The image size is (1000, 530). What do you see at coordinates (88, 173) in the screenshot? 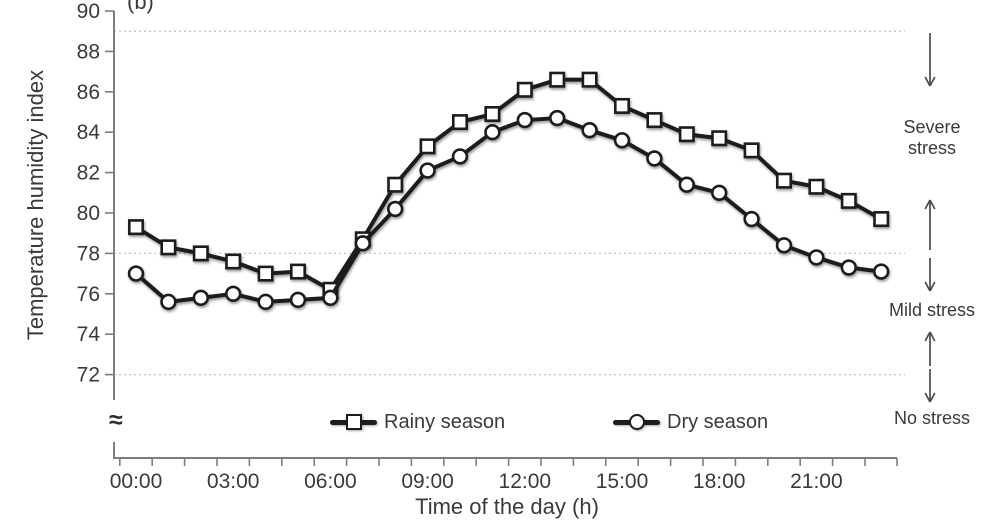
I see `y-tick-label: 82` at bounding box center [88, 173].